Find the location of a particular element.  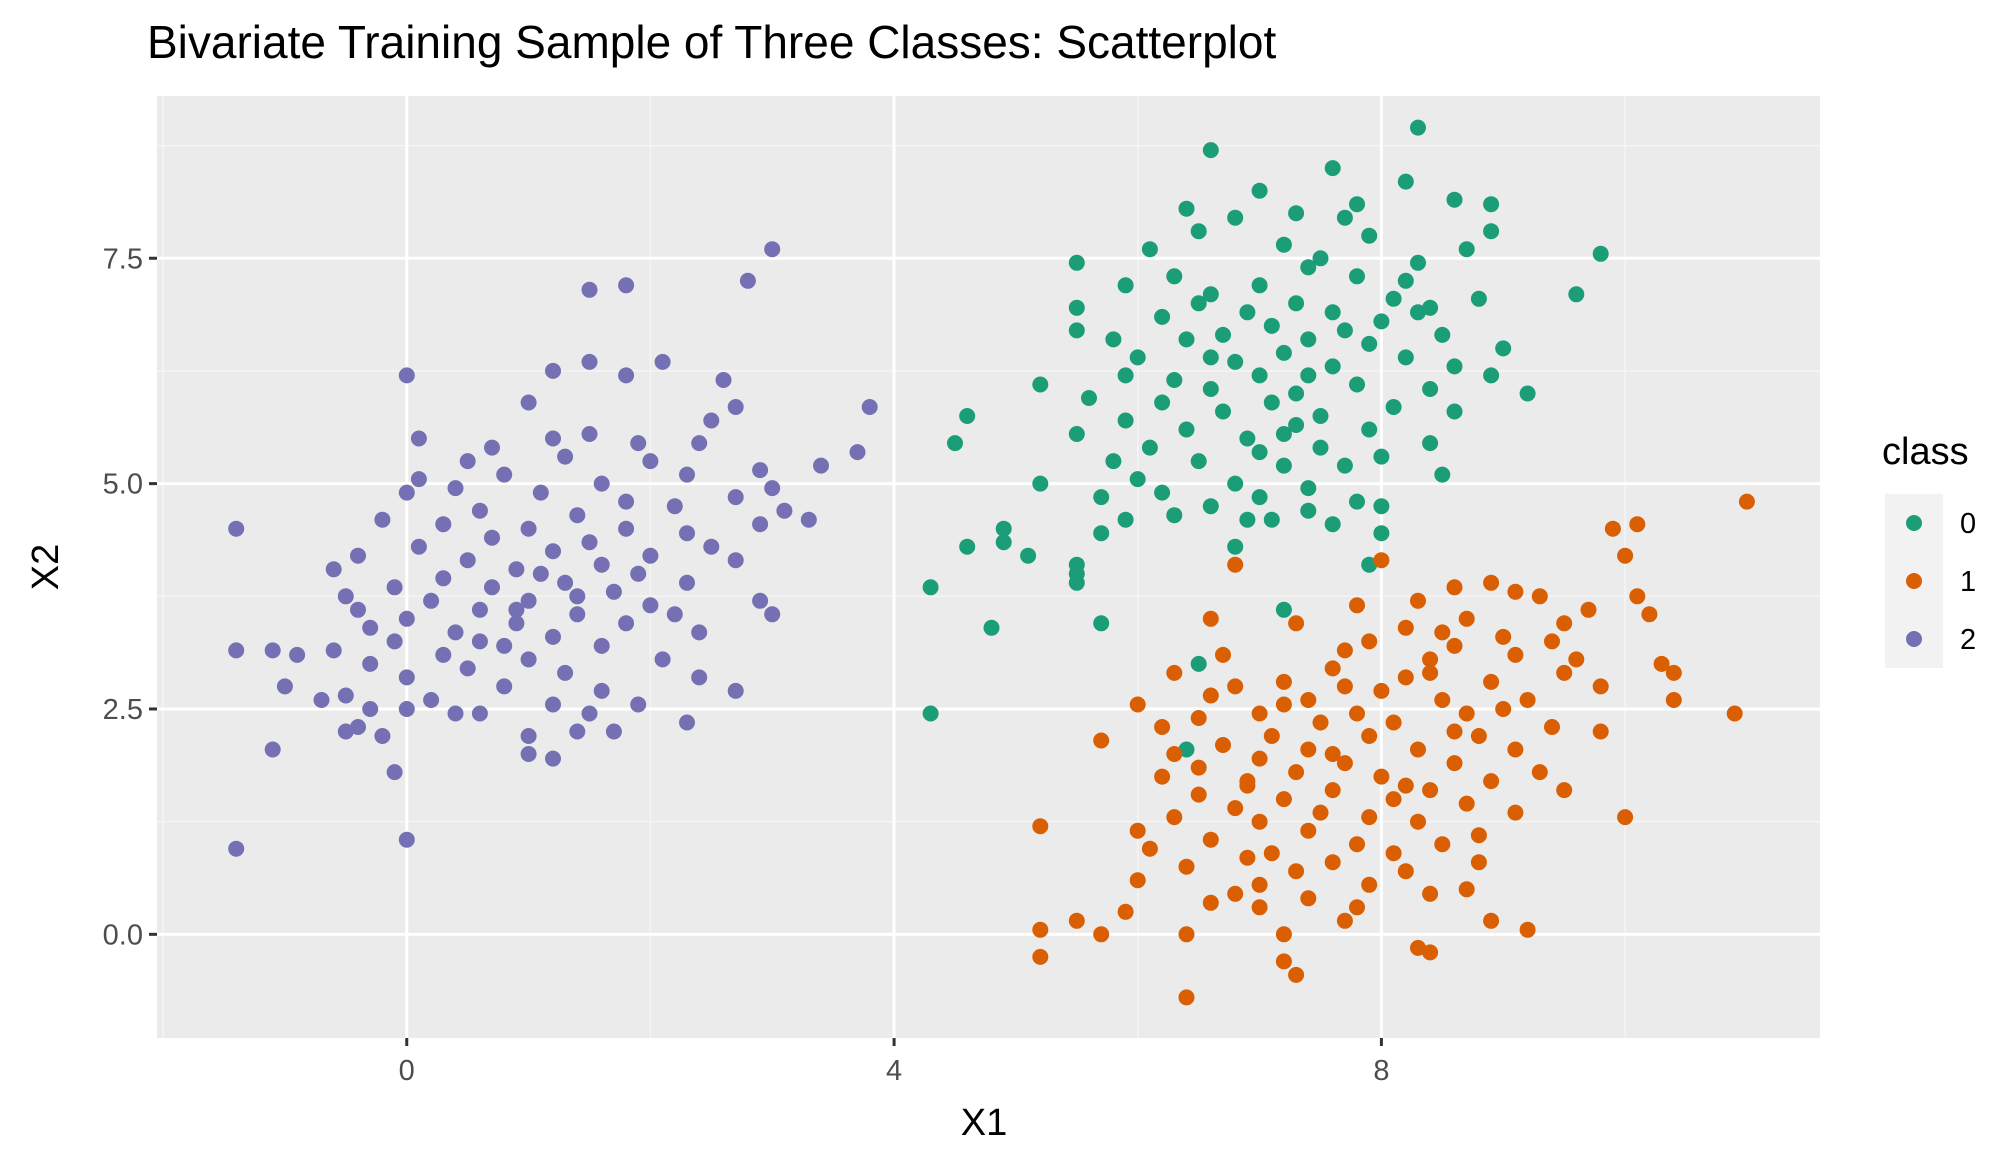

legend-entries: 0 1 2 is located at coordinates (1930, 581).